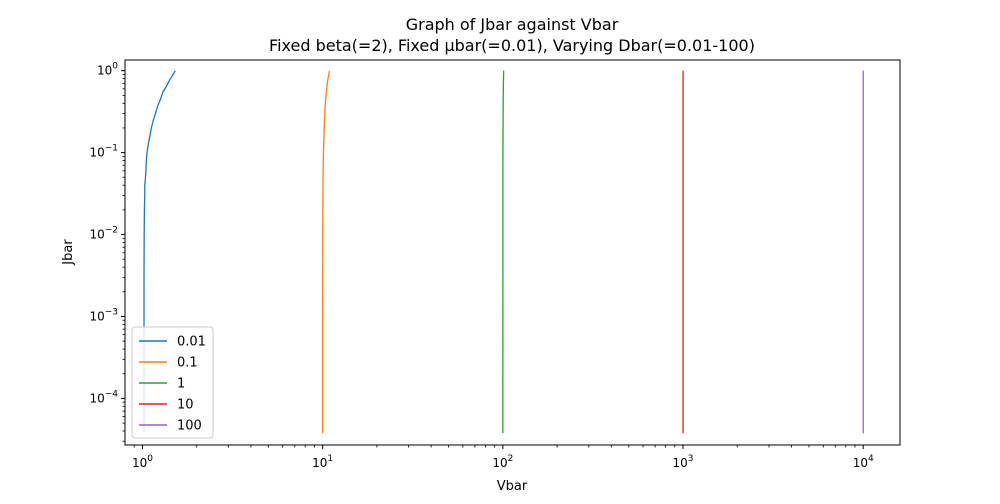  What do you see at coordinates (142, 462) in the screenshot?
I see `x-tick-label: 10⁰` at bounding box center [142, 462].